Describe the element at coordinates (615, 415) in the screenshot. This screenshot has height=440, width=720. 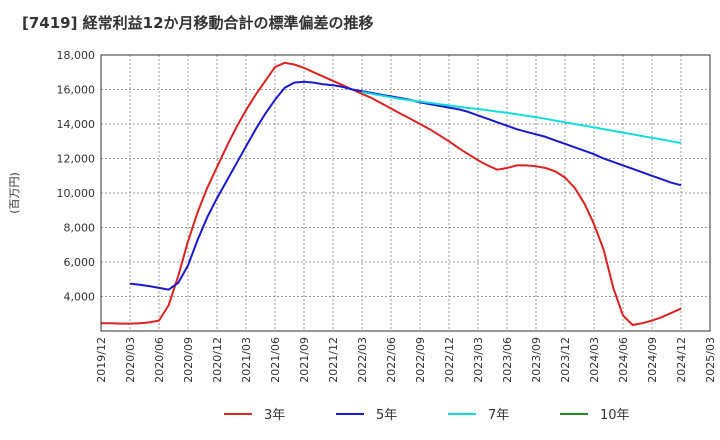
I see `legend-label: 10年` at that location.